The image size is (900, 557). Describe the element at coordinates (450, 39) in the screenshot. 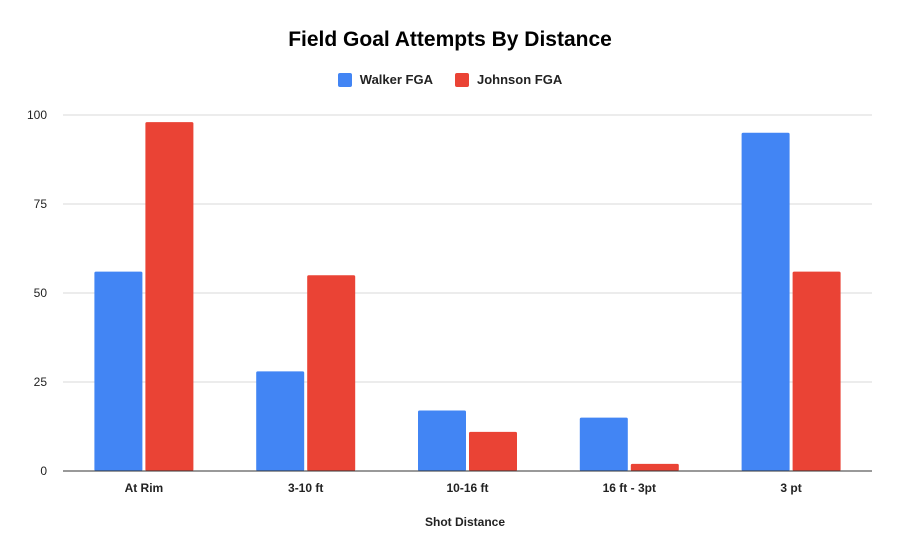

I see `chart-title: Field Goal Attempts By Distance` at that location.